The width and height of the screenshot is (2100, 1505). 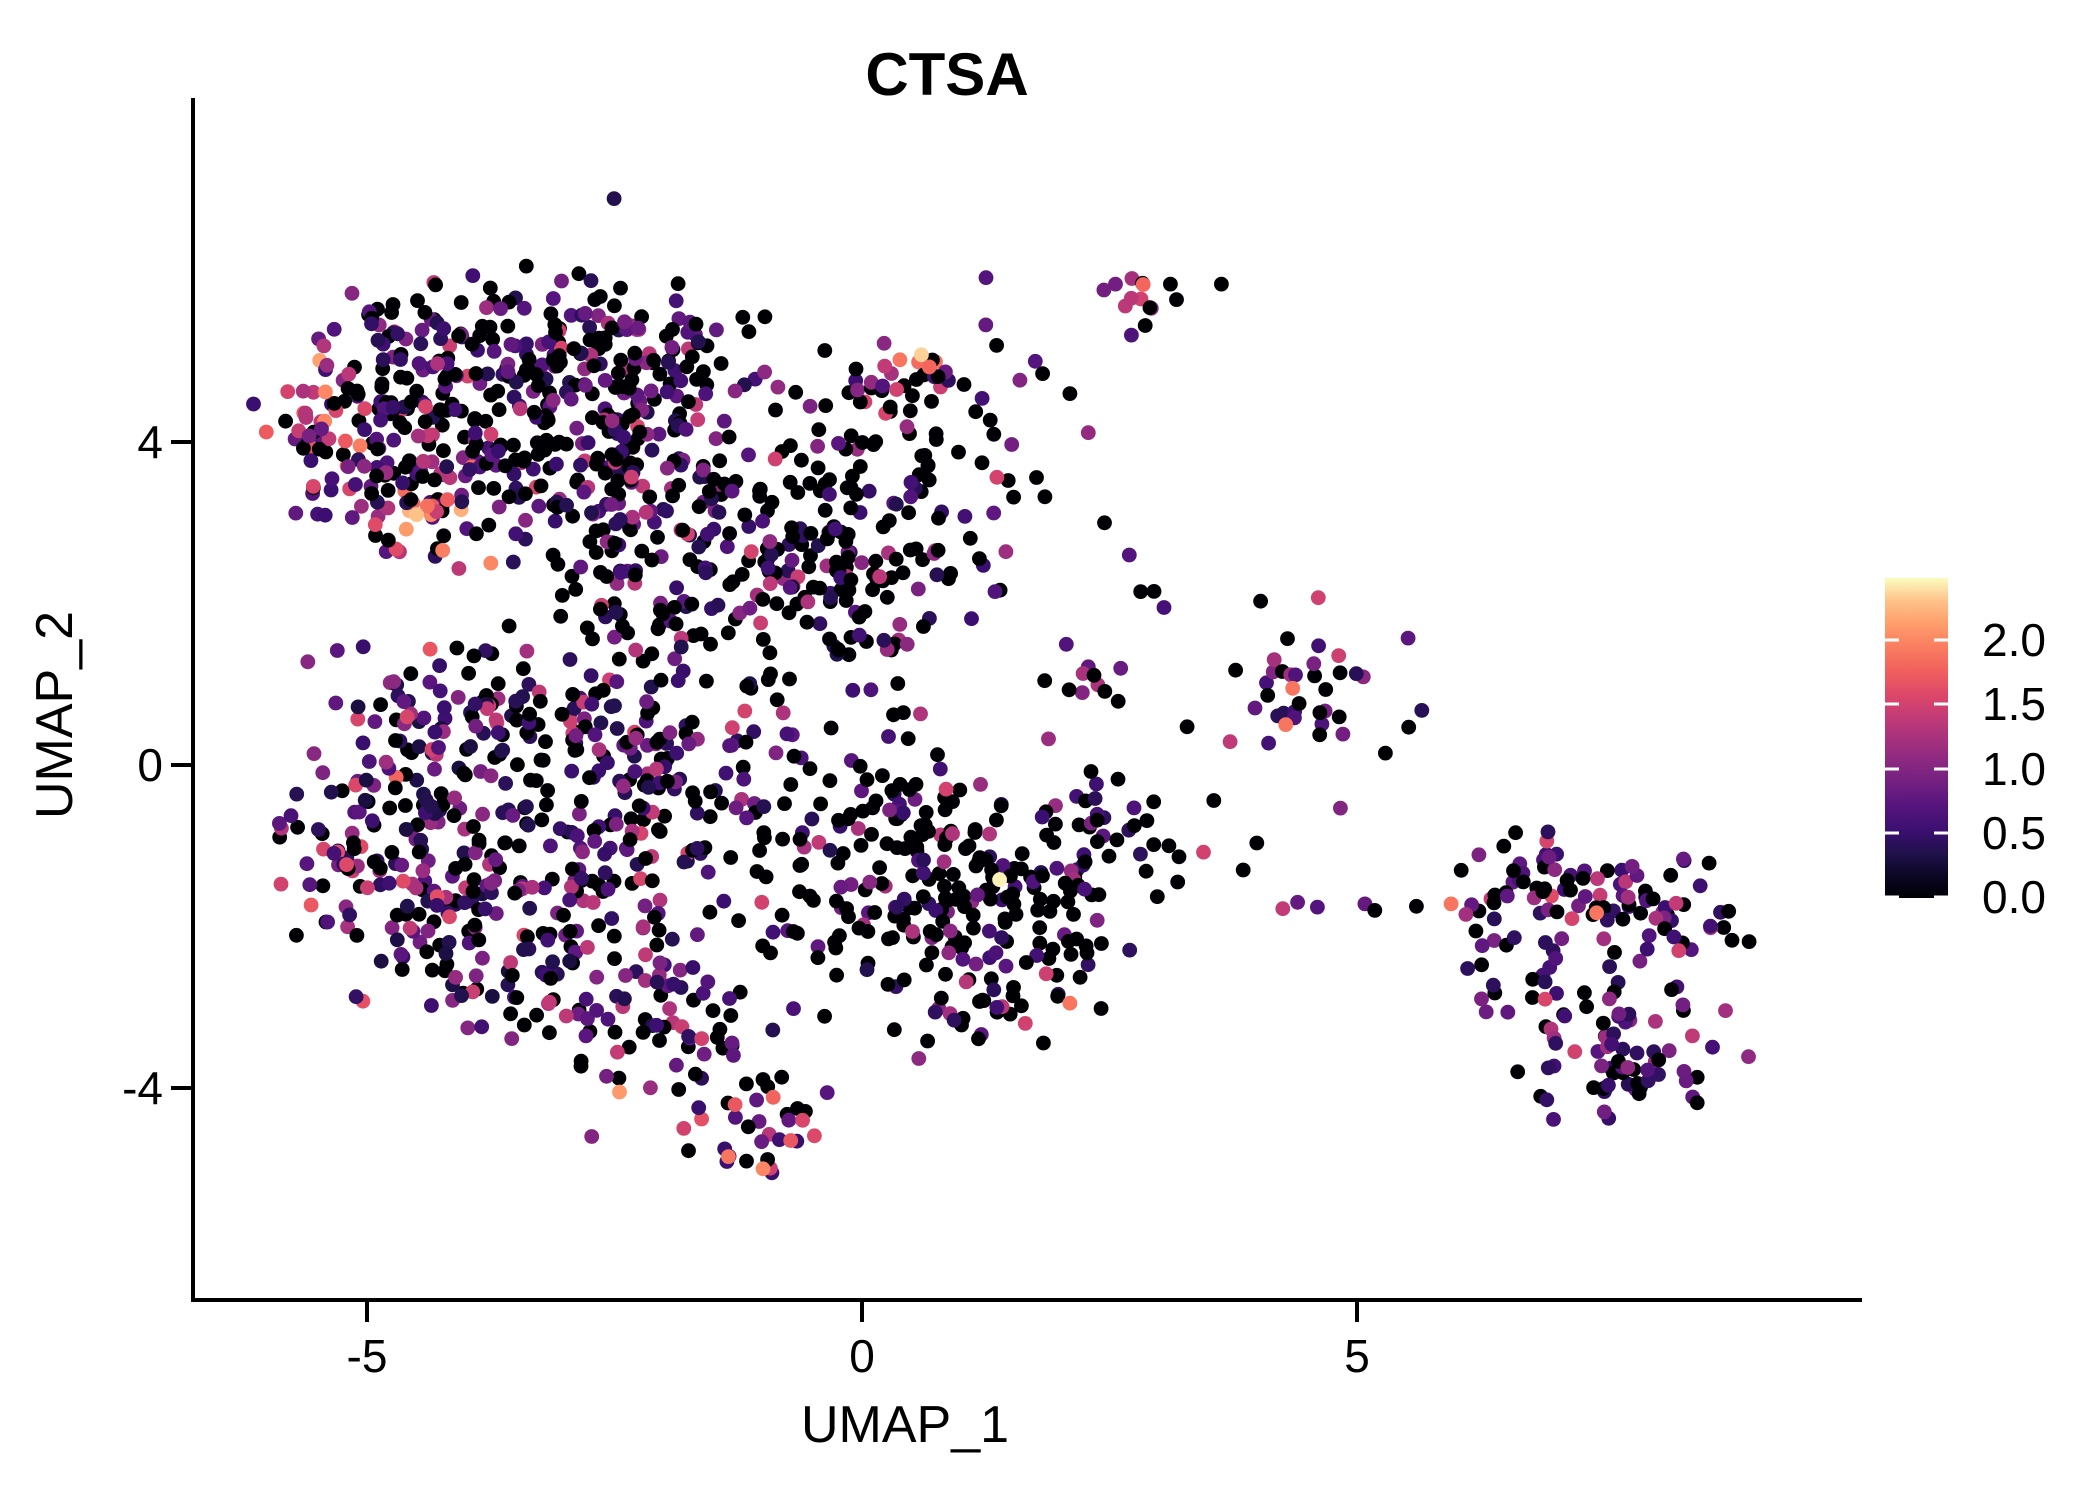 What do you see at coordinates (1941, 640) in the screenshot?
I see `colorbar-tick` at bounding box center [1941, 640].